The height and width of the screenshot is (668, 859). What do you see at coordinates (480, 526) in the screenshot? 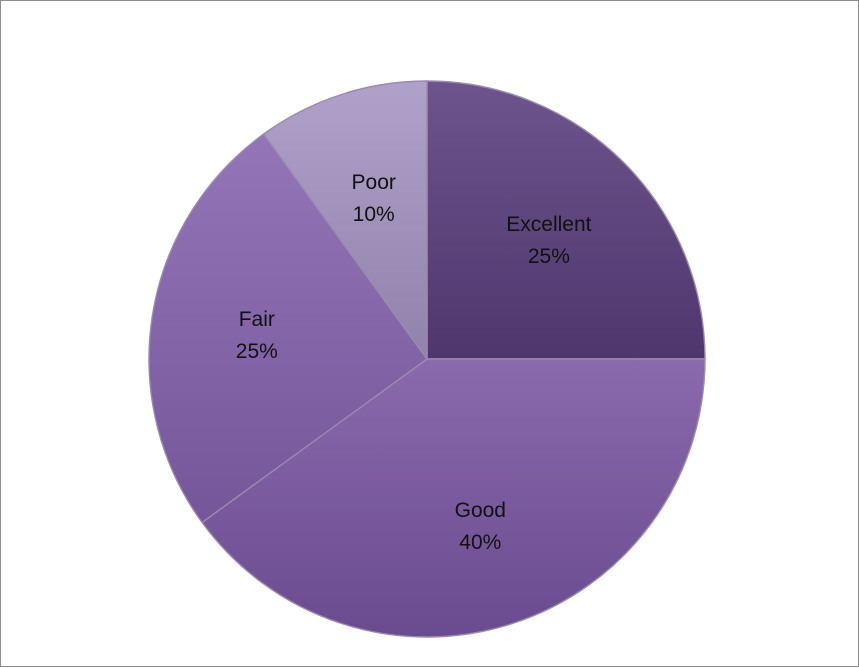
I see `slice-label-good: Good 40%` at bounding box center [480, 526].